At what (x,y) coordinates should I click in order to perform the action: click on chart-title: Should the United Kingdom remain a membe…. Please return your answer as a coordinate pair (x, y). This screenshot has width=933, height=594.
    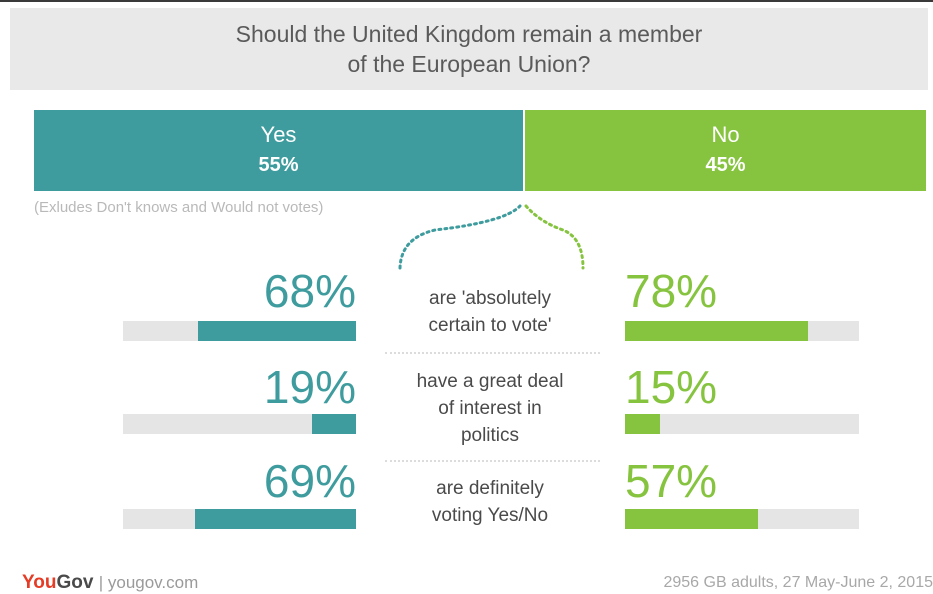
    Looking at the image, I should click on (469, 49).